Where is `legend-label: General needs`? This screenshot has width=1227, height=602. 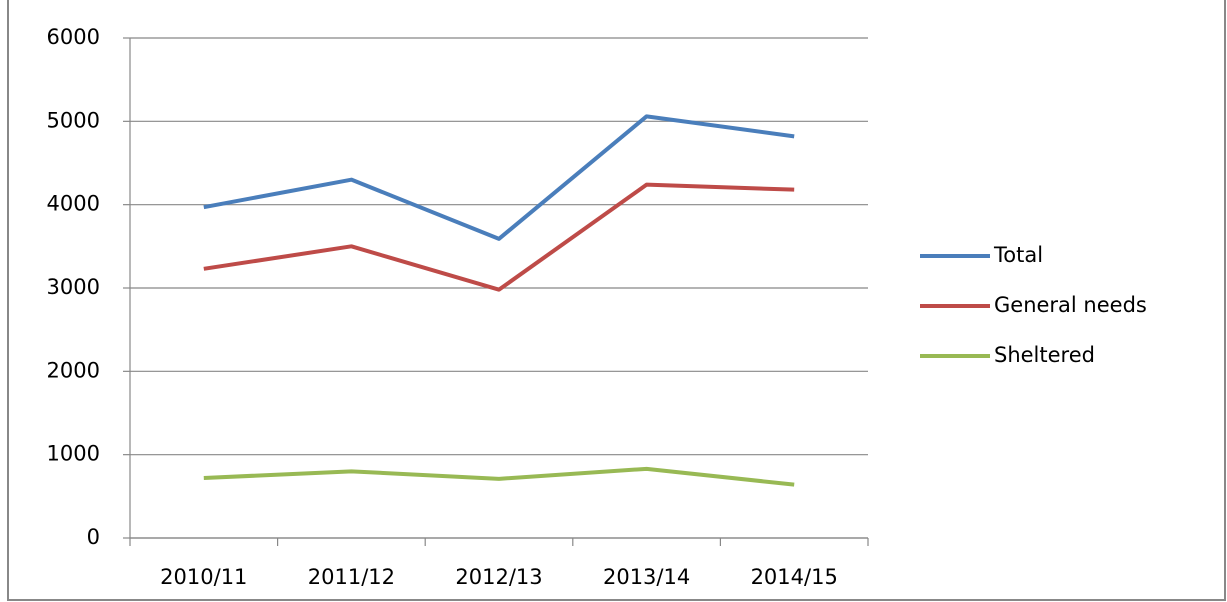
legend-label: General needs is located at coordinates (1070, 305).